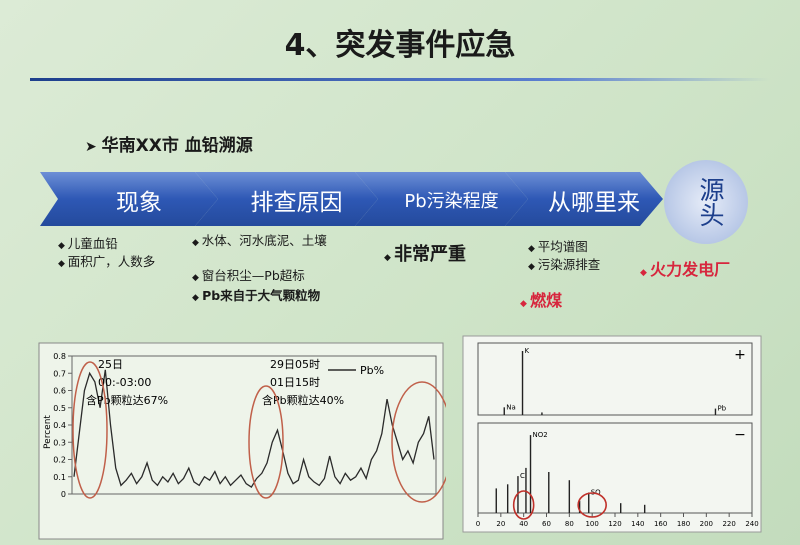  I want to click on bullet-item: 平均谱图, so click(558, 245).